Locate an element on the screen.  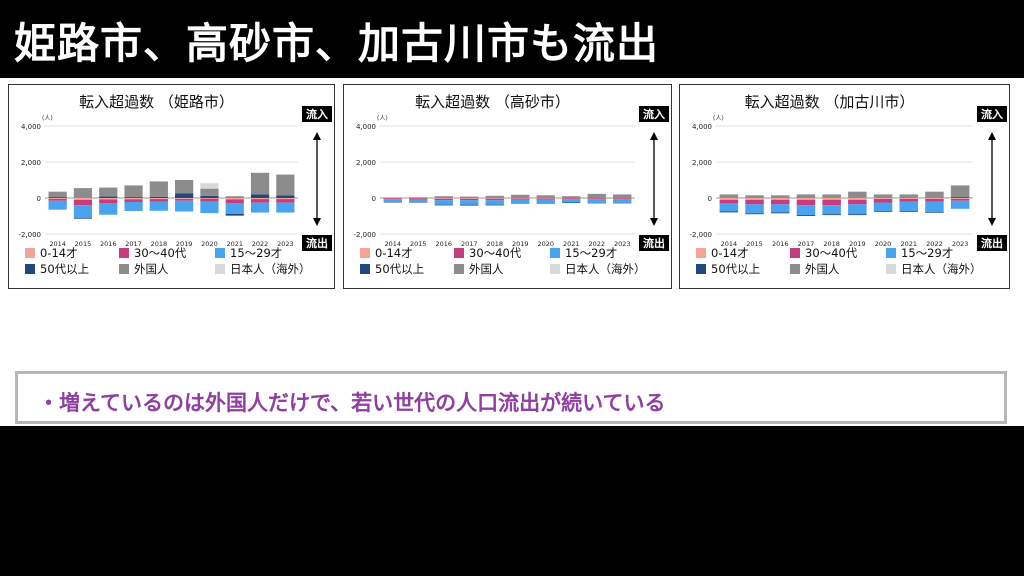
x-tick-label: 2014 is located at coordinates (729, 244).